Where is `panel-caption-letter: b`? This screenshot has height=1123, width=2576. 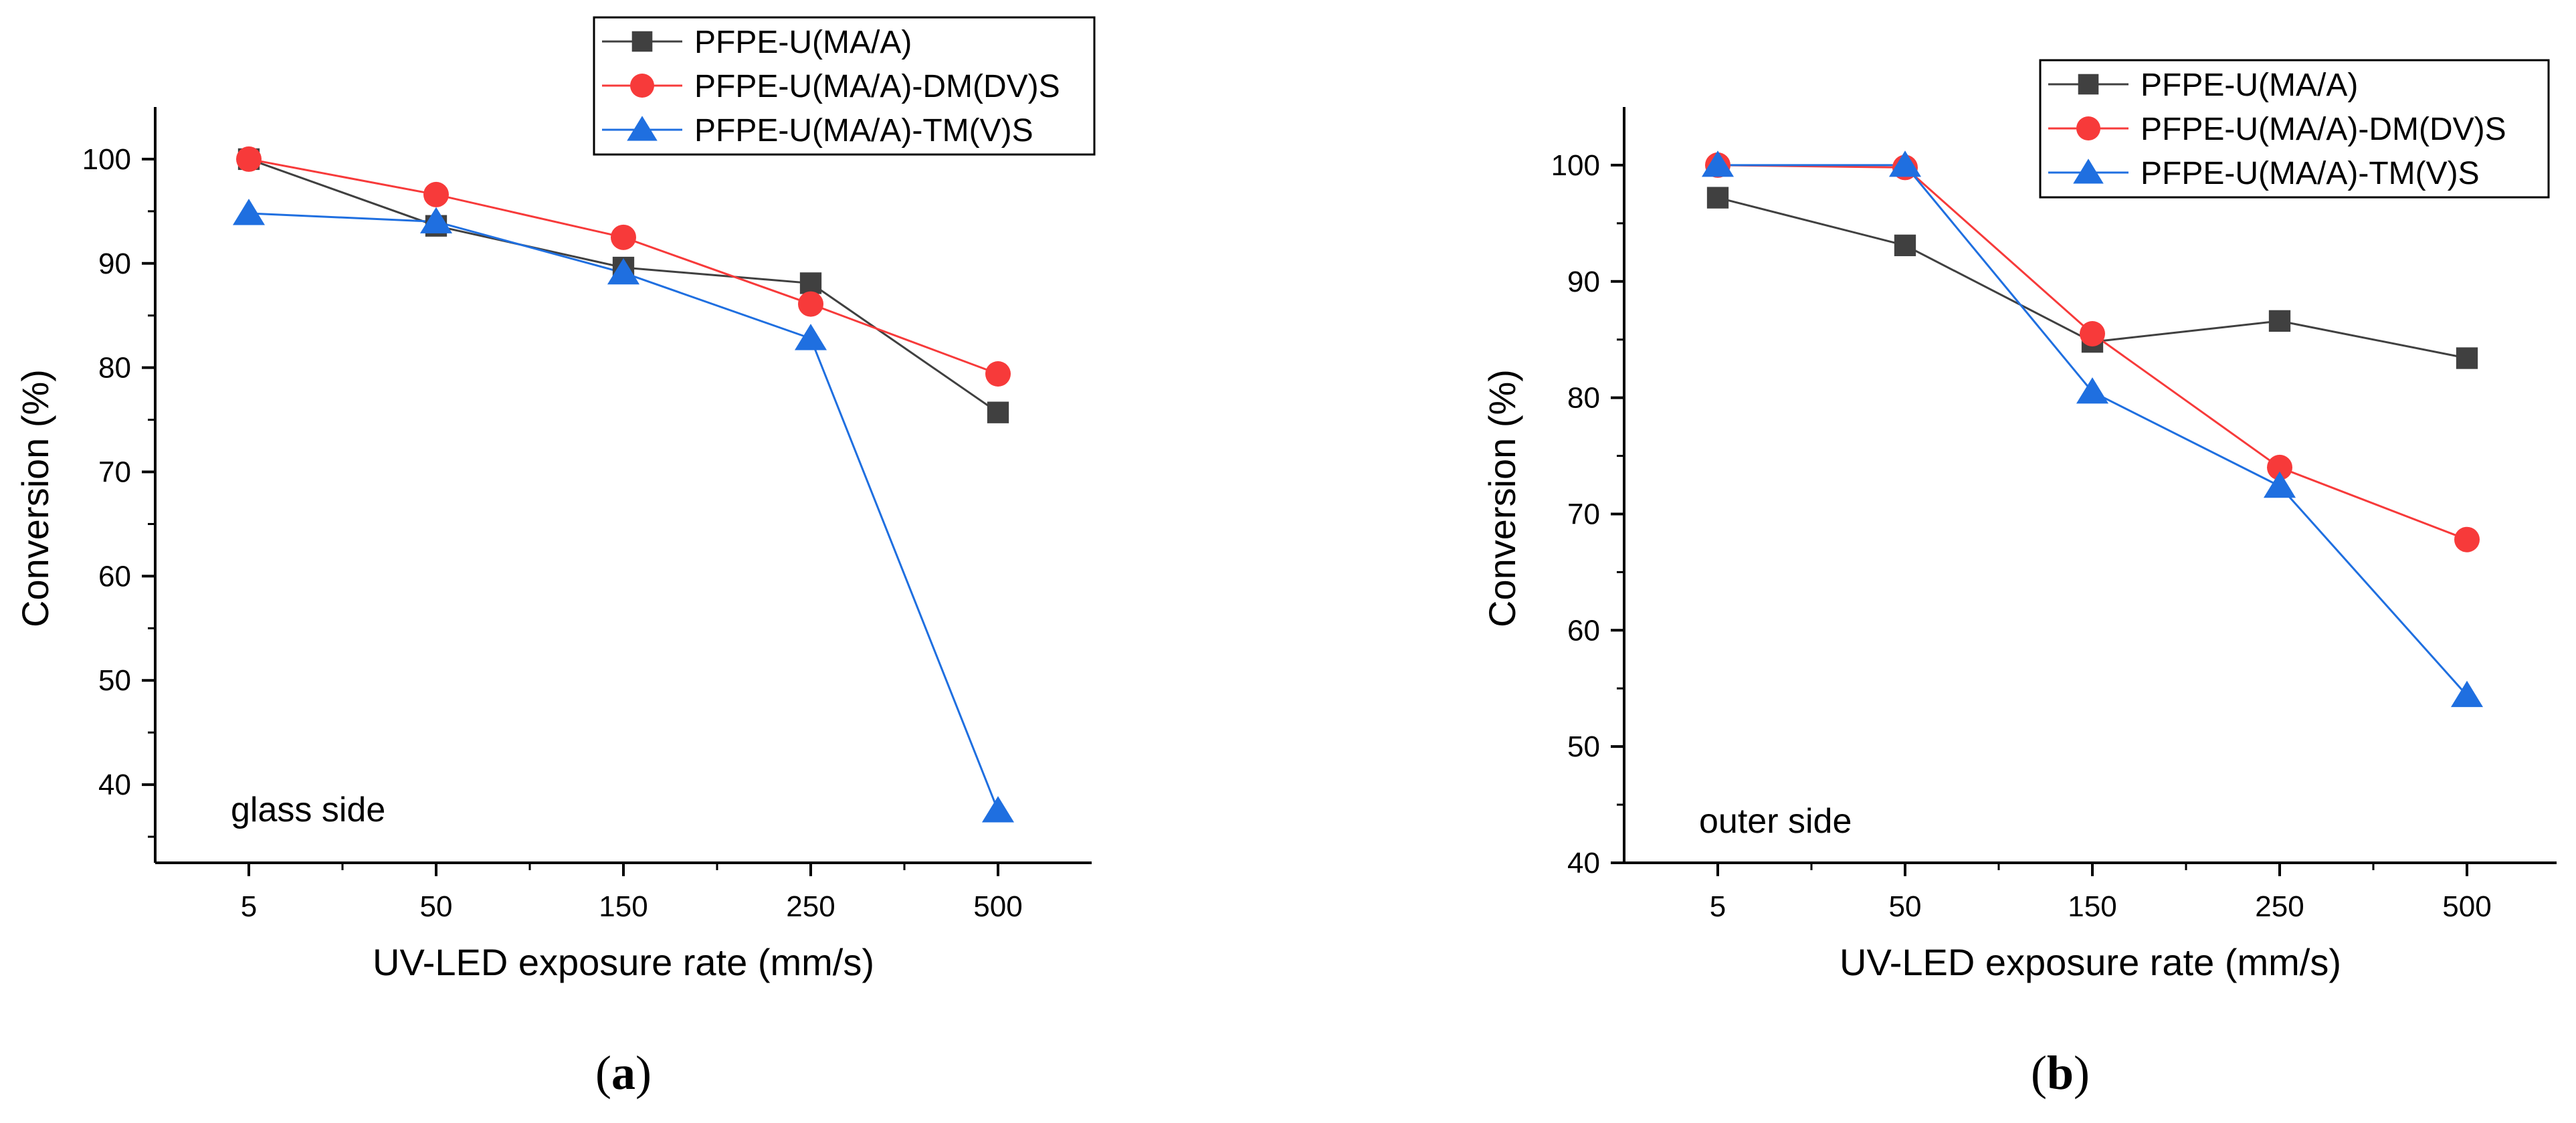
panel-caption-letter: b is located at coordinates (2060, 1073).